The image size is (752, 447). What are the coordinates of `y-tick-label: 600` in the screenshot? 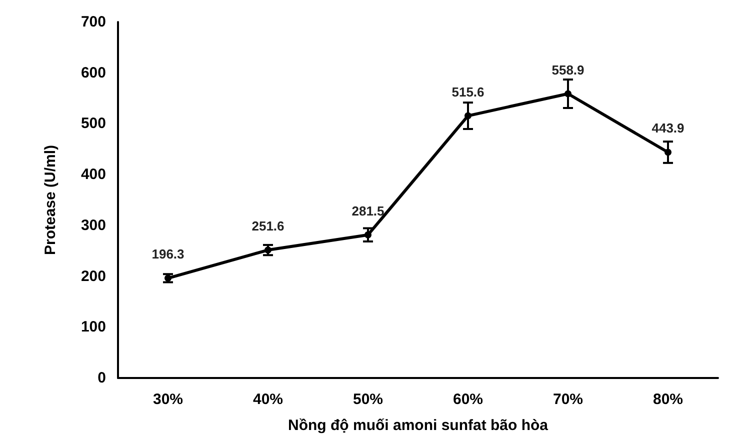 It's located at (93, 73).